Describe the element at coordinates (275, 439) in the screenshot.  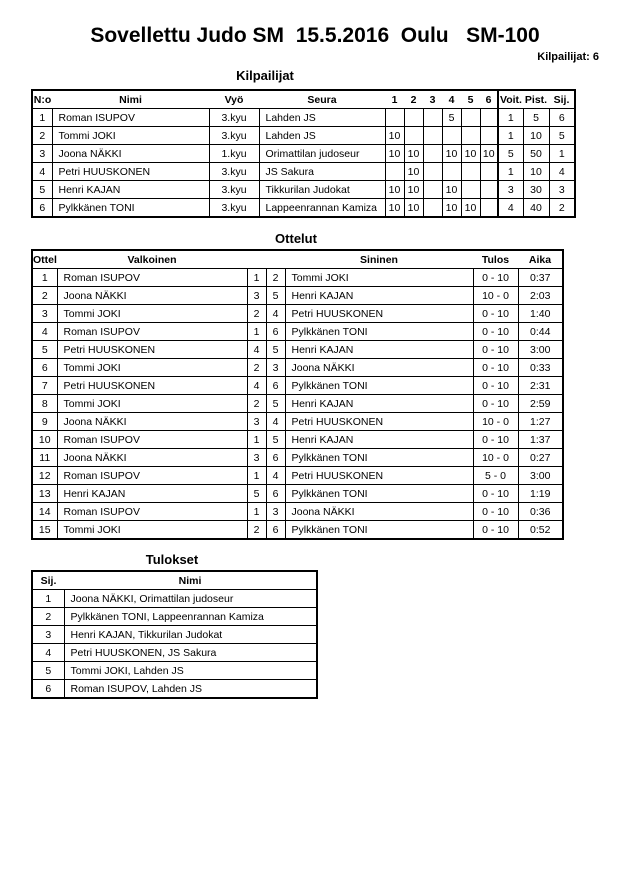
I see `cell-blue-no: 5` at that location.